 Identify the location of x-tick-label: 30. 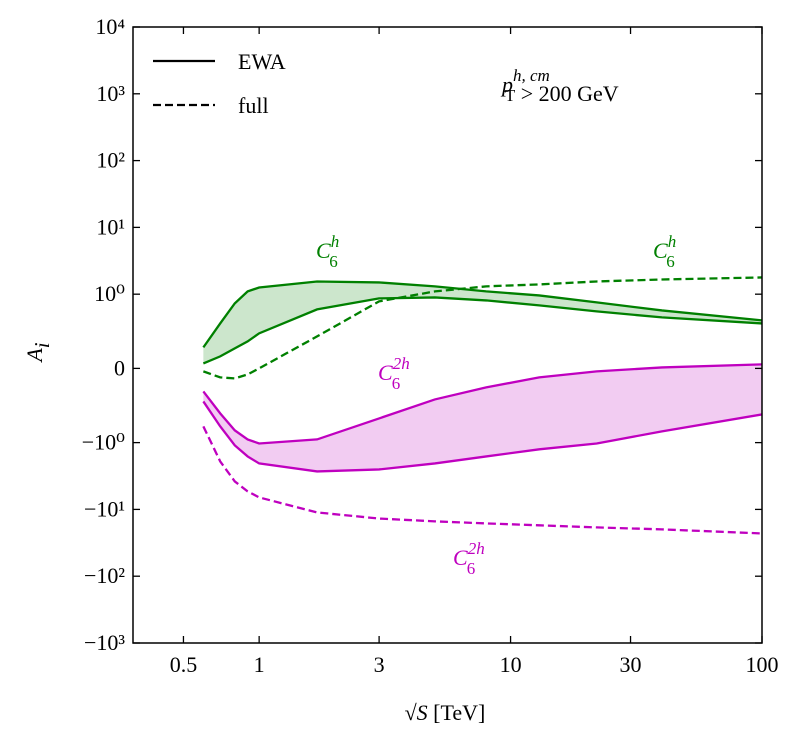
(631, 664).